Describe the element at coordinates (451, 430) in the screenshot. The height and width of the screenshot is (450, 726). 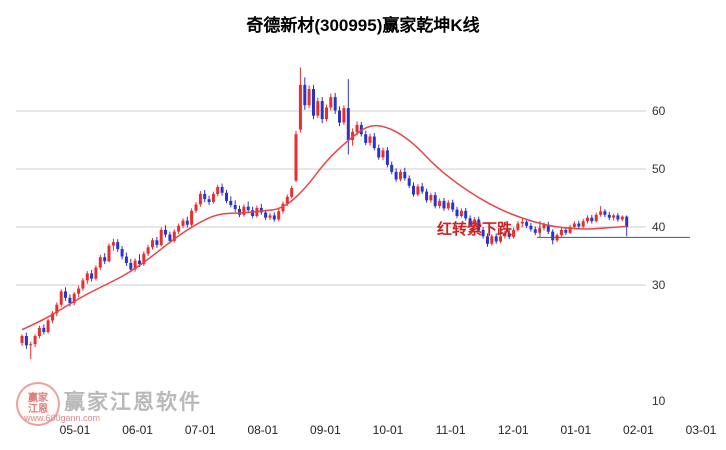
I see `x-axis-label: 11-01` at that location.